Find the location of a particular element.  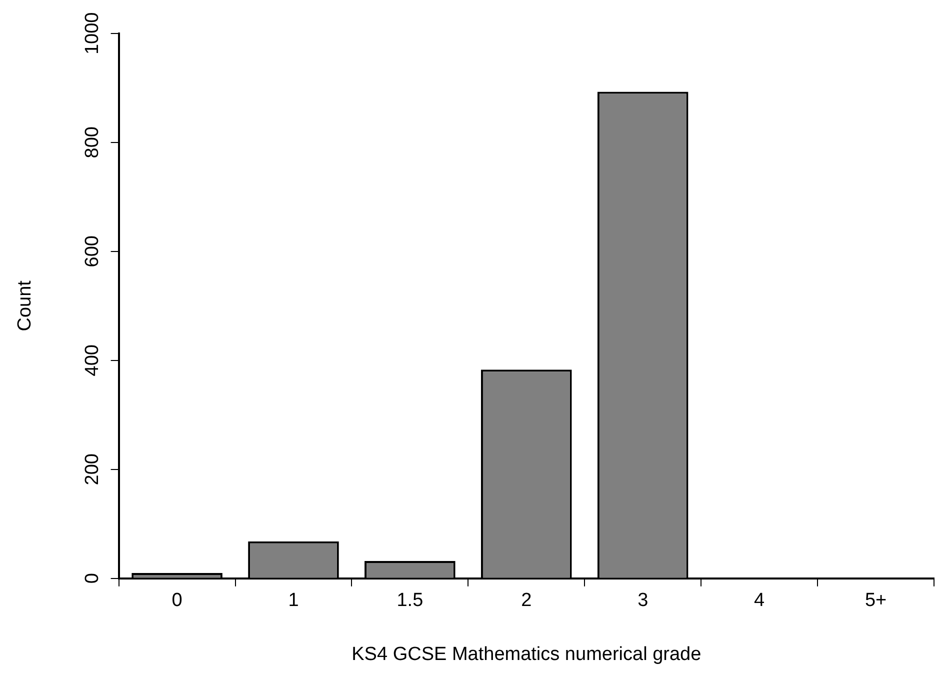

y-tick-label: 200 is located at coordinates (93, 470).